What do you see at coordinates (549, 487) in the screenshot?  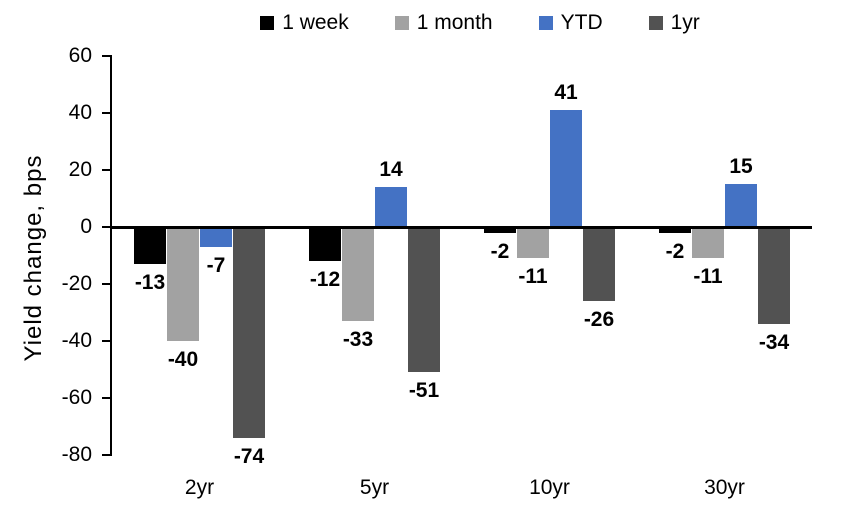 I see `x-category-label: 10yr` at bounding box center [549, 487].